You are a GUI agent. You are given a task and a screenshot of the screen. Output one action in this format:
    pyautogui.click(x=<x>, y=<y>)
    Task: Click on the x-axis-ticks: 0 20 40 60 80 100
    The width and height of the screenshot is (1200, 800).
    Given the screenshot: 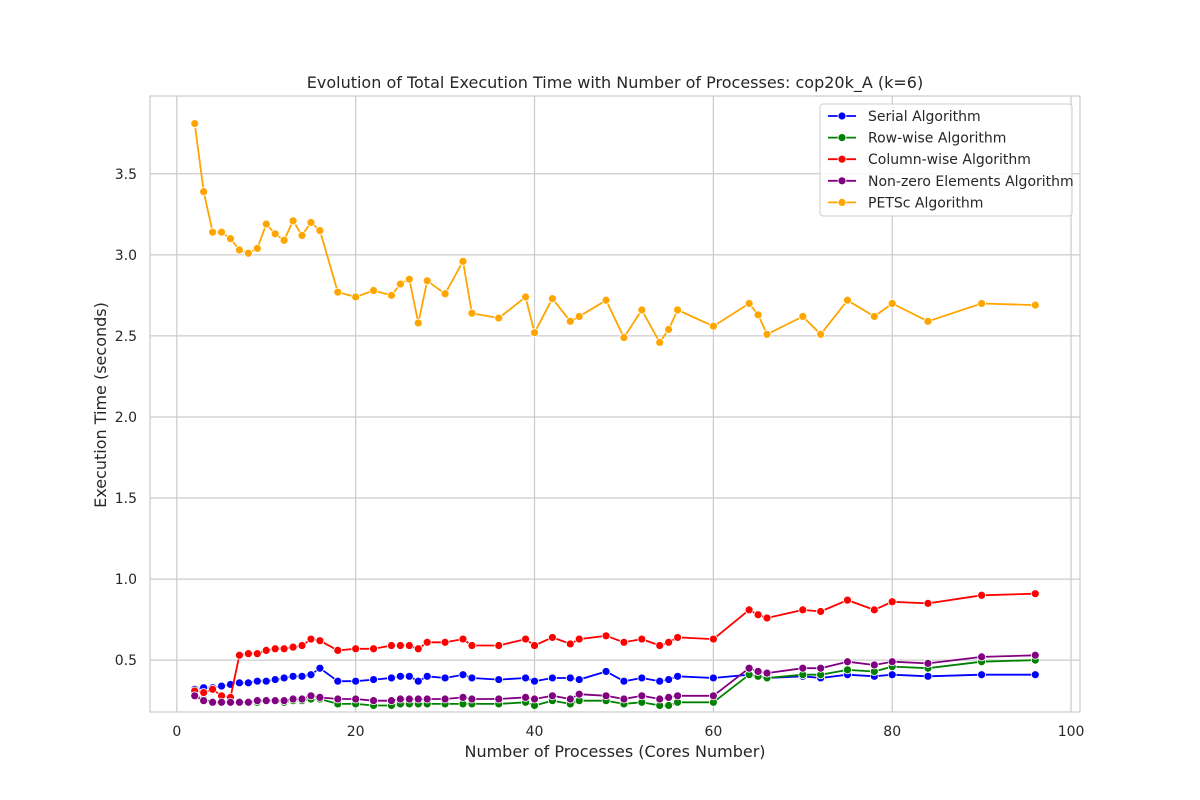 What is the action you would take?
    pyautogui.click(x=628, y=732)
    